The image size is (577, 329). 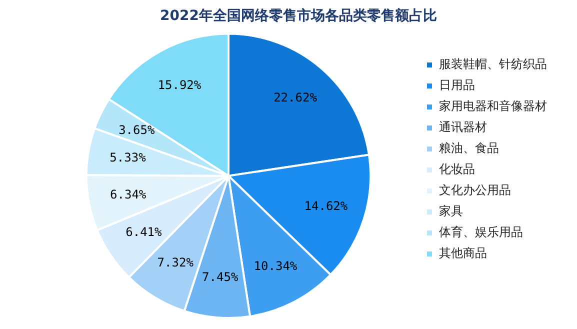 I want to click on data-label: 14.62%, so click(x=326, y=206).